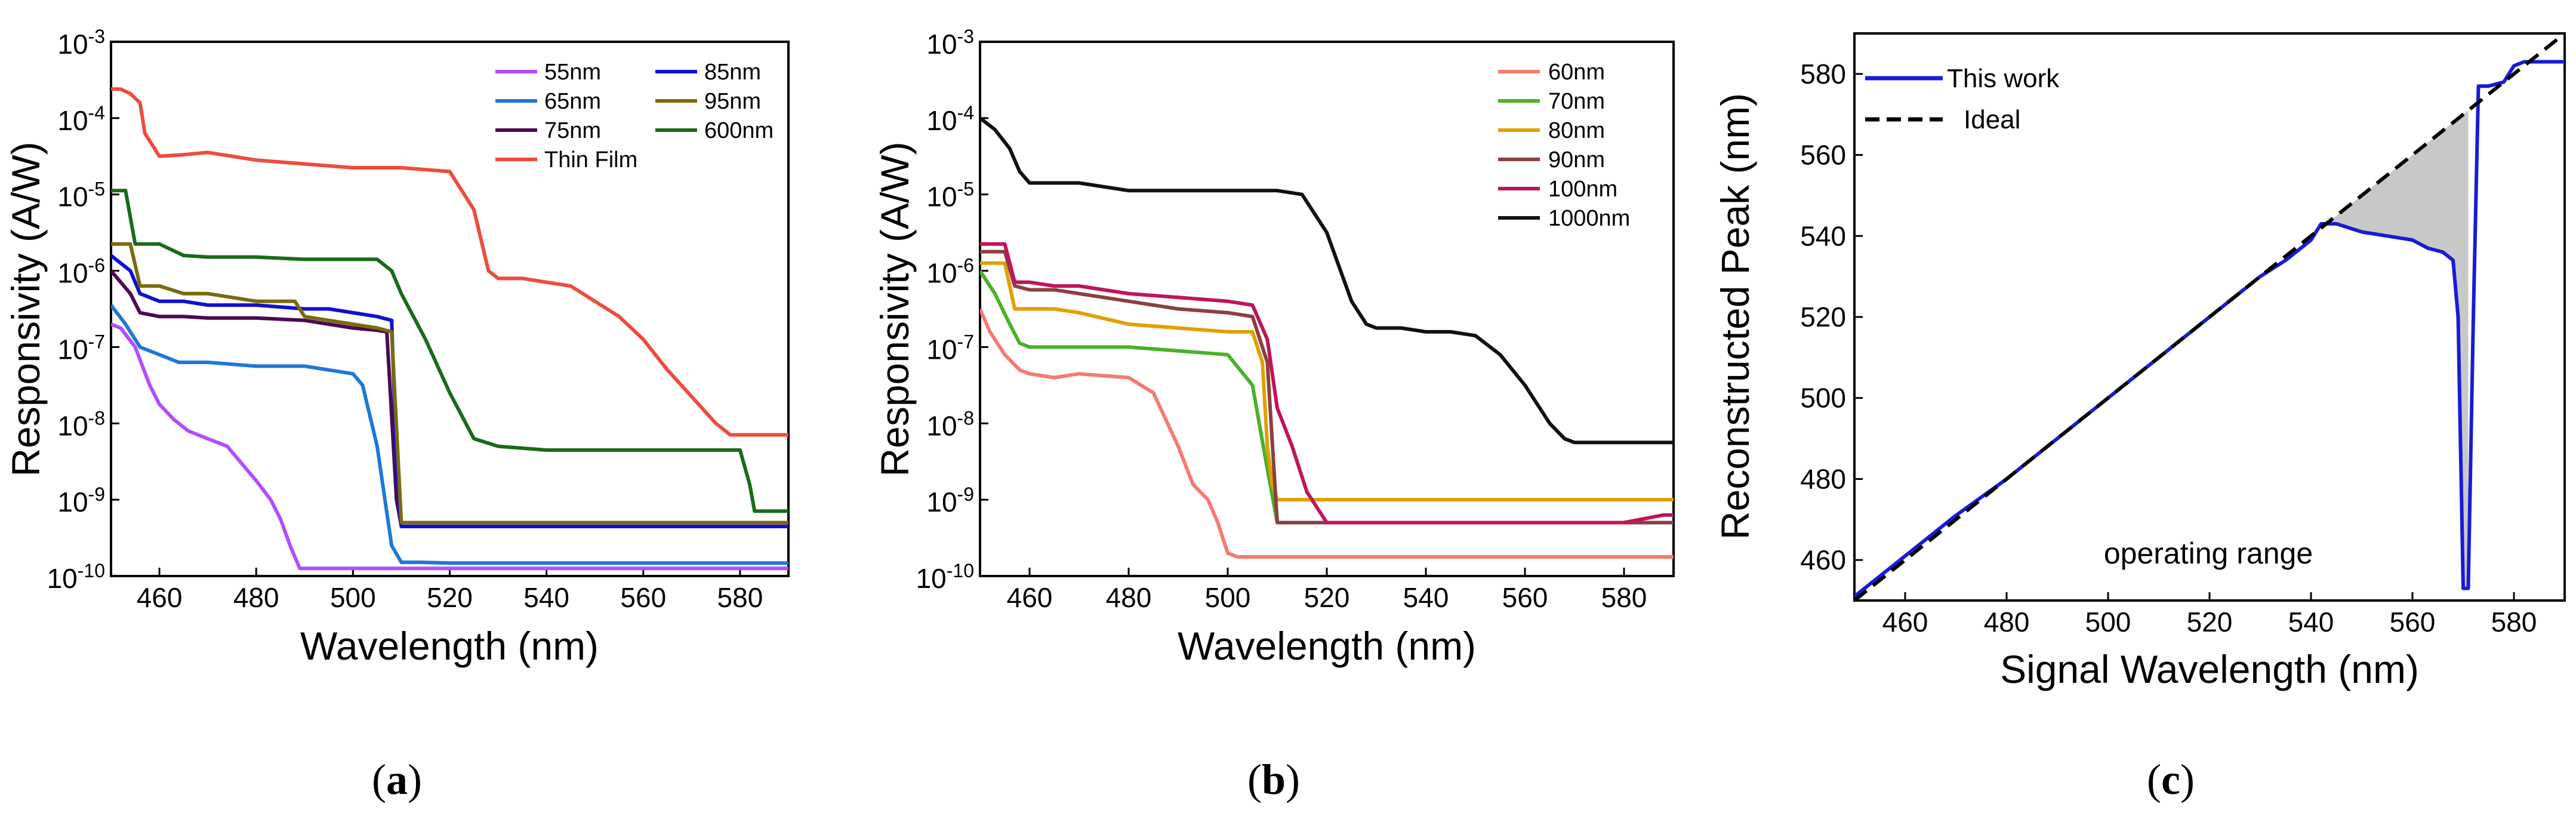 The width and height of the screenshot is (2576, 816). What do you see at coordinates (643, 597) in the screenshot?
I see `chart-a-xtick-label: 560` at bounding box center [643, 597].